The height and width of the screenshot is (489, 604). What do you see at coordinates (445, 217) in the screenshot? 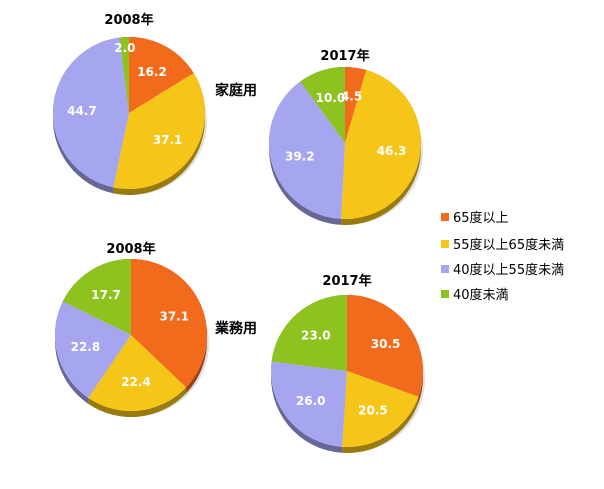
I see `legend-swatch-65-plus` at bounding box center [445, 217].